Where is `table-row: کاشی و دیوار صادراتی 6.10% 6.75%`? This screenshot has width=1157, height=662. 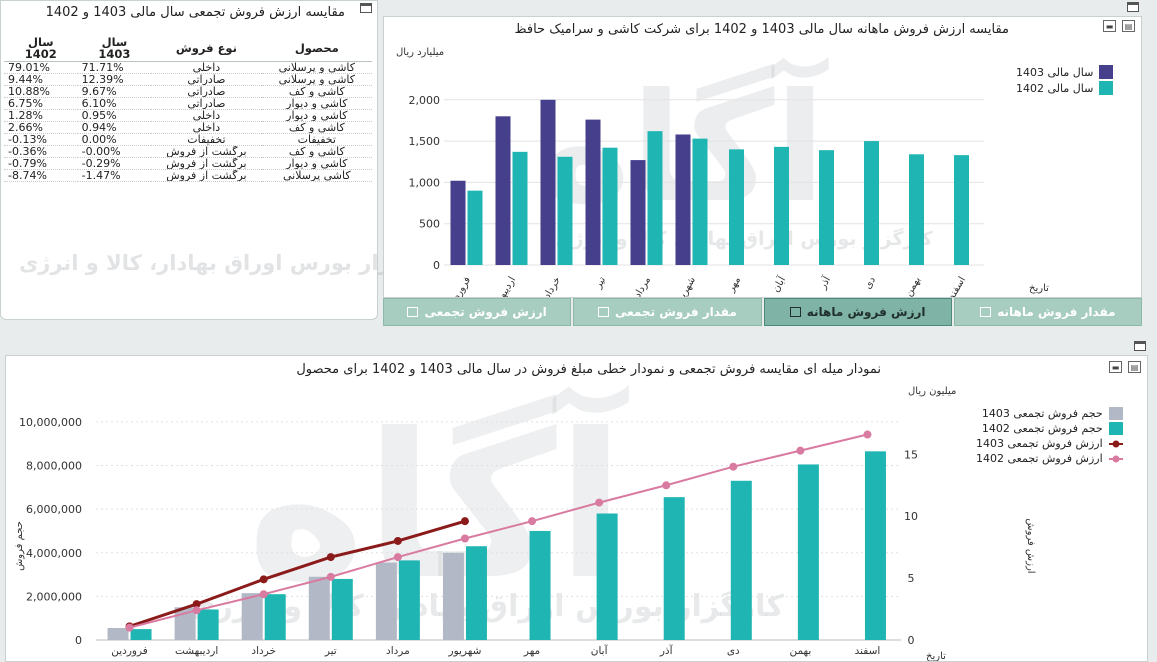
table-row: کاشی و دیوار صادراتی 6.10% 6.75% is located at coordinates (188, 103).